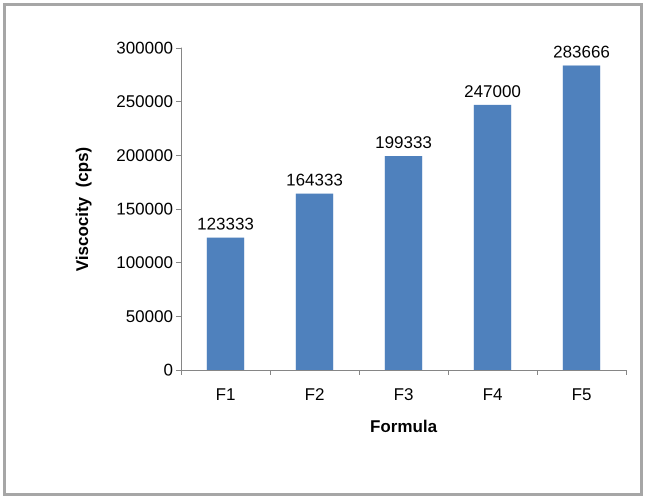 The width and height of the screenshot is (646, 499). I want to click on y-tick-label: 200000, so click(144, 155).